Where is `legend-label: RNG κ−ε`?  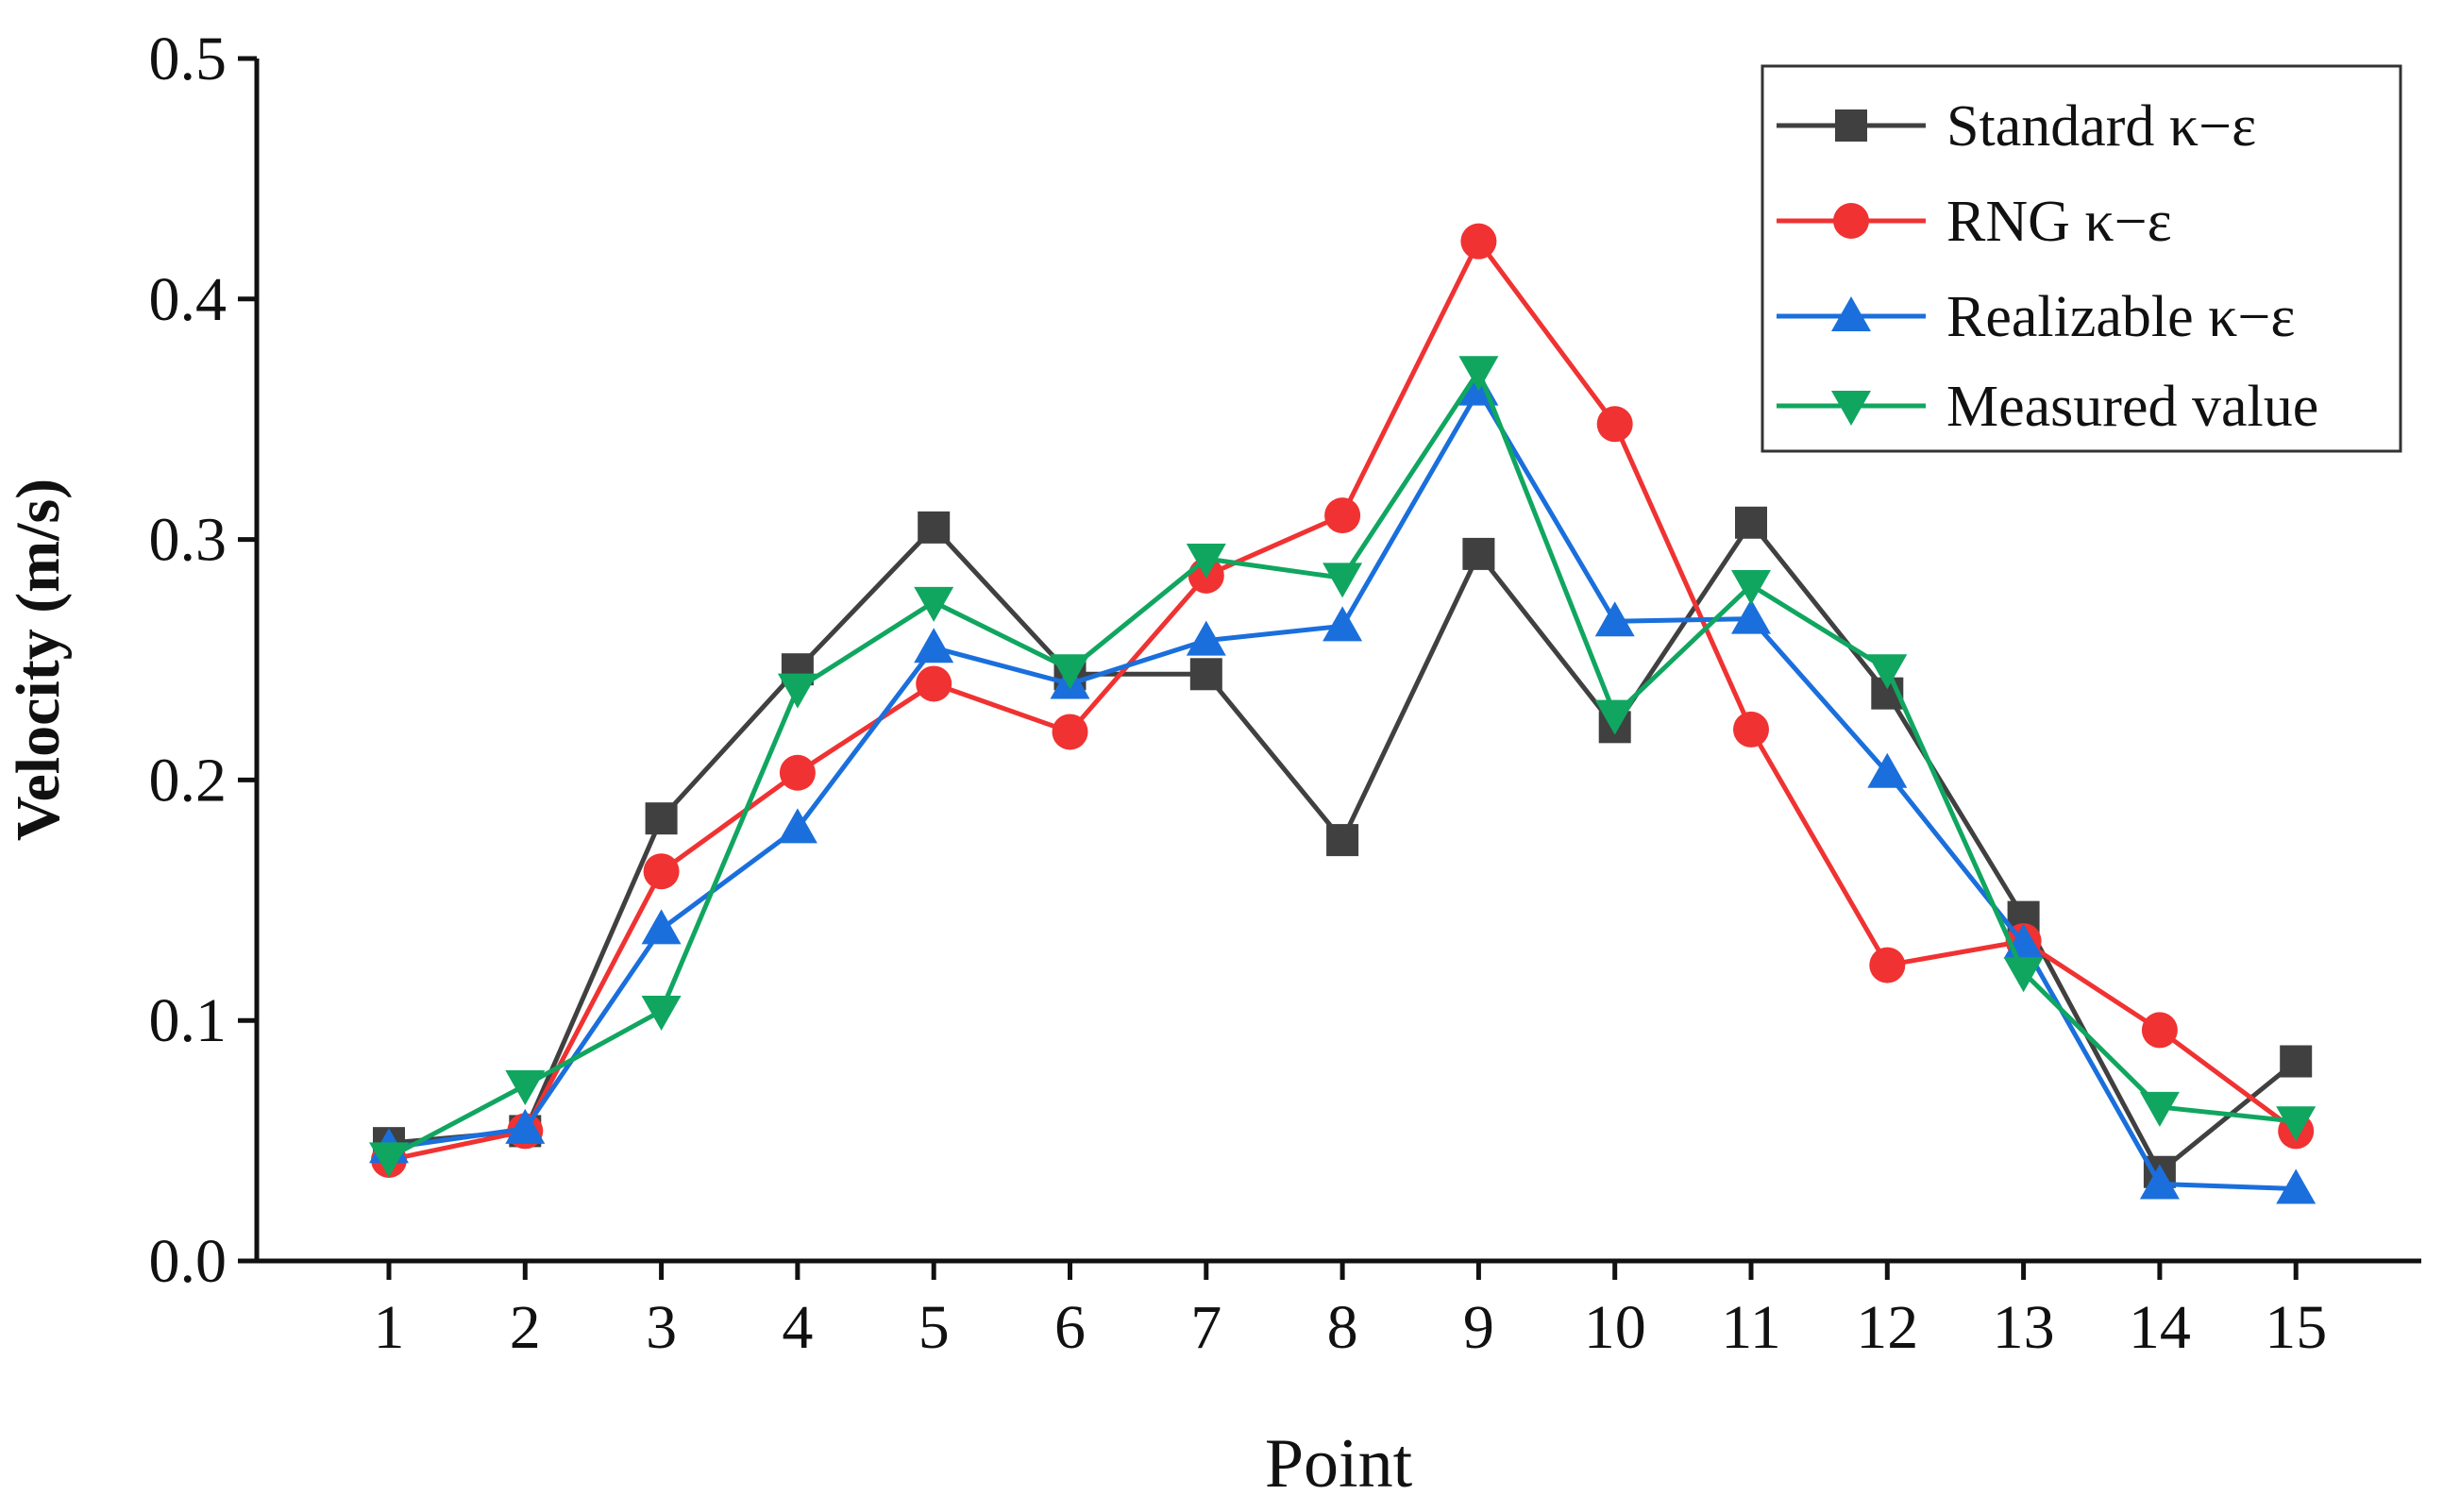 legend-label: RNG κ−ε is located at coordinates (2059, 222).